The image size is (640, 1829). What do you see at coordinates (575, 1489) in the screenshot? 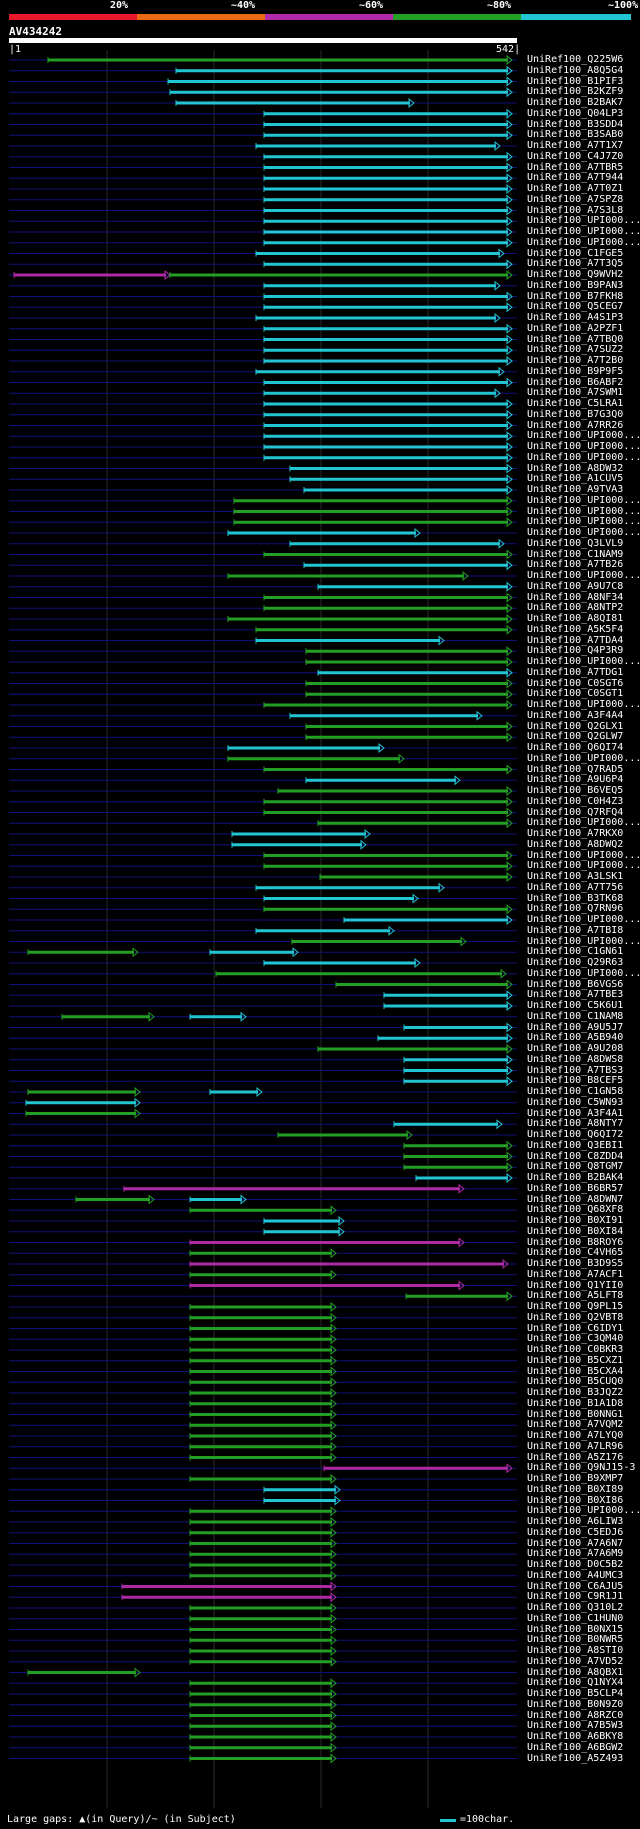
I see `hit-label: UniRef100_B0XI89` at bounding box center [575, 1489].